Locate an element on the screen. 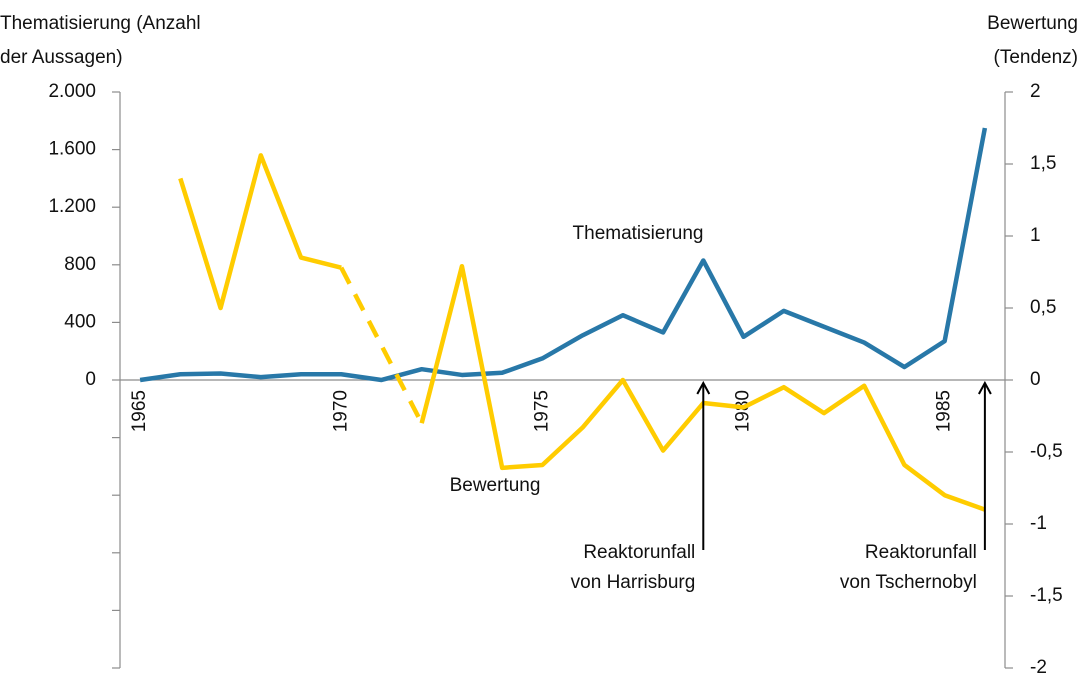  series-line is located at coordinates (260, 232).